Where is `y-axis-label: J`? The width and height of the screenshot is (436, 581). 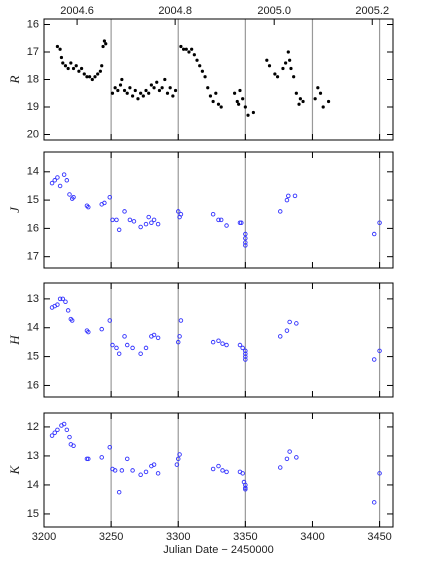
y-axis-label: J is located at coordinates (14, 209).